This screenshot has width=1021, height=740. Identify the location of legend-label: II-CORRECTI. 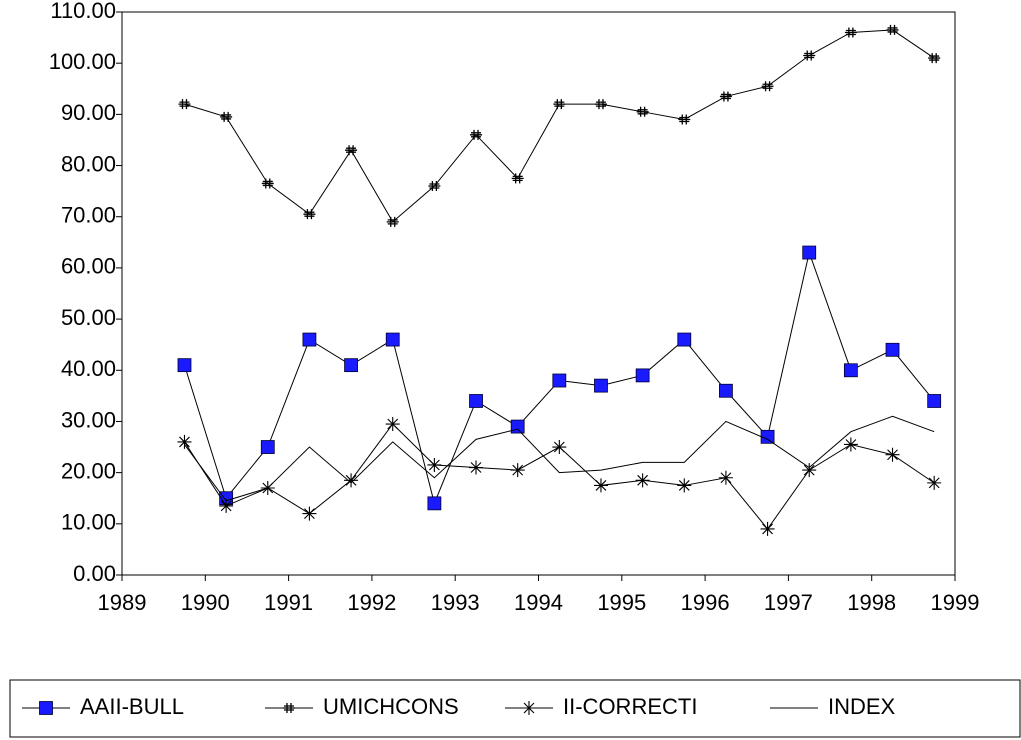
(630, 706).